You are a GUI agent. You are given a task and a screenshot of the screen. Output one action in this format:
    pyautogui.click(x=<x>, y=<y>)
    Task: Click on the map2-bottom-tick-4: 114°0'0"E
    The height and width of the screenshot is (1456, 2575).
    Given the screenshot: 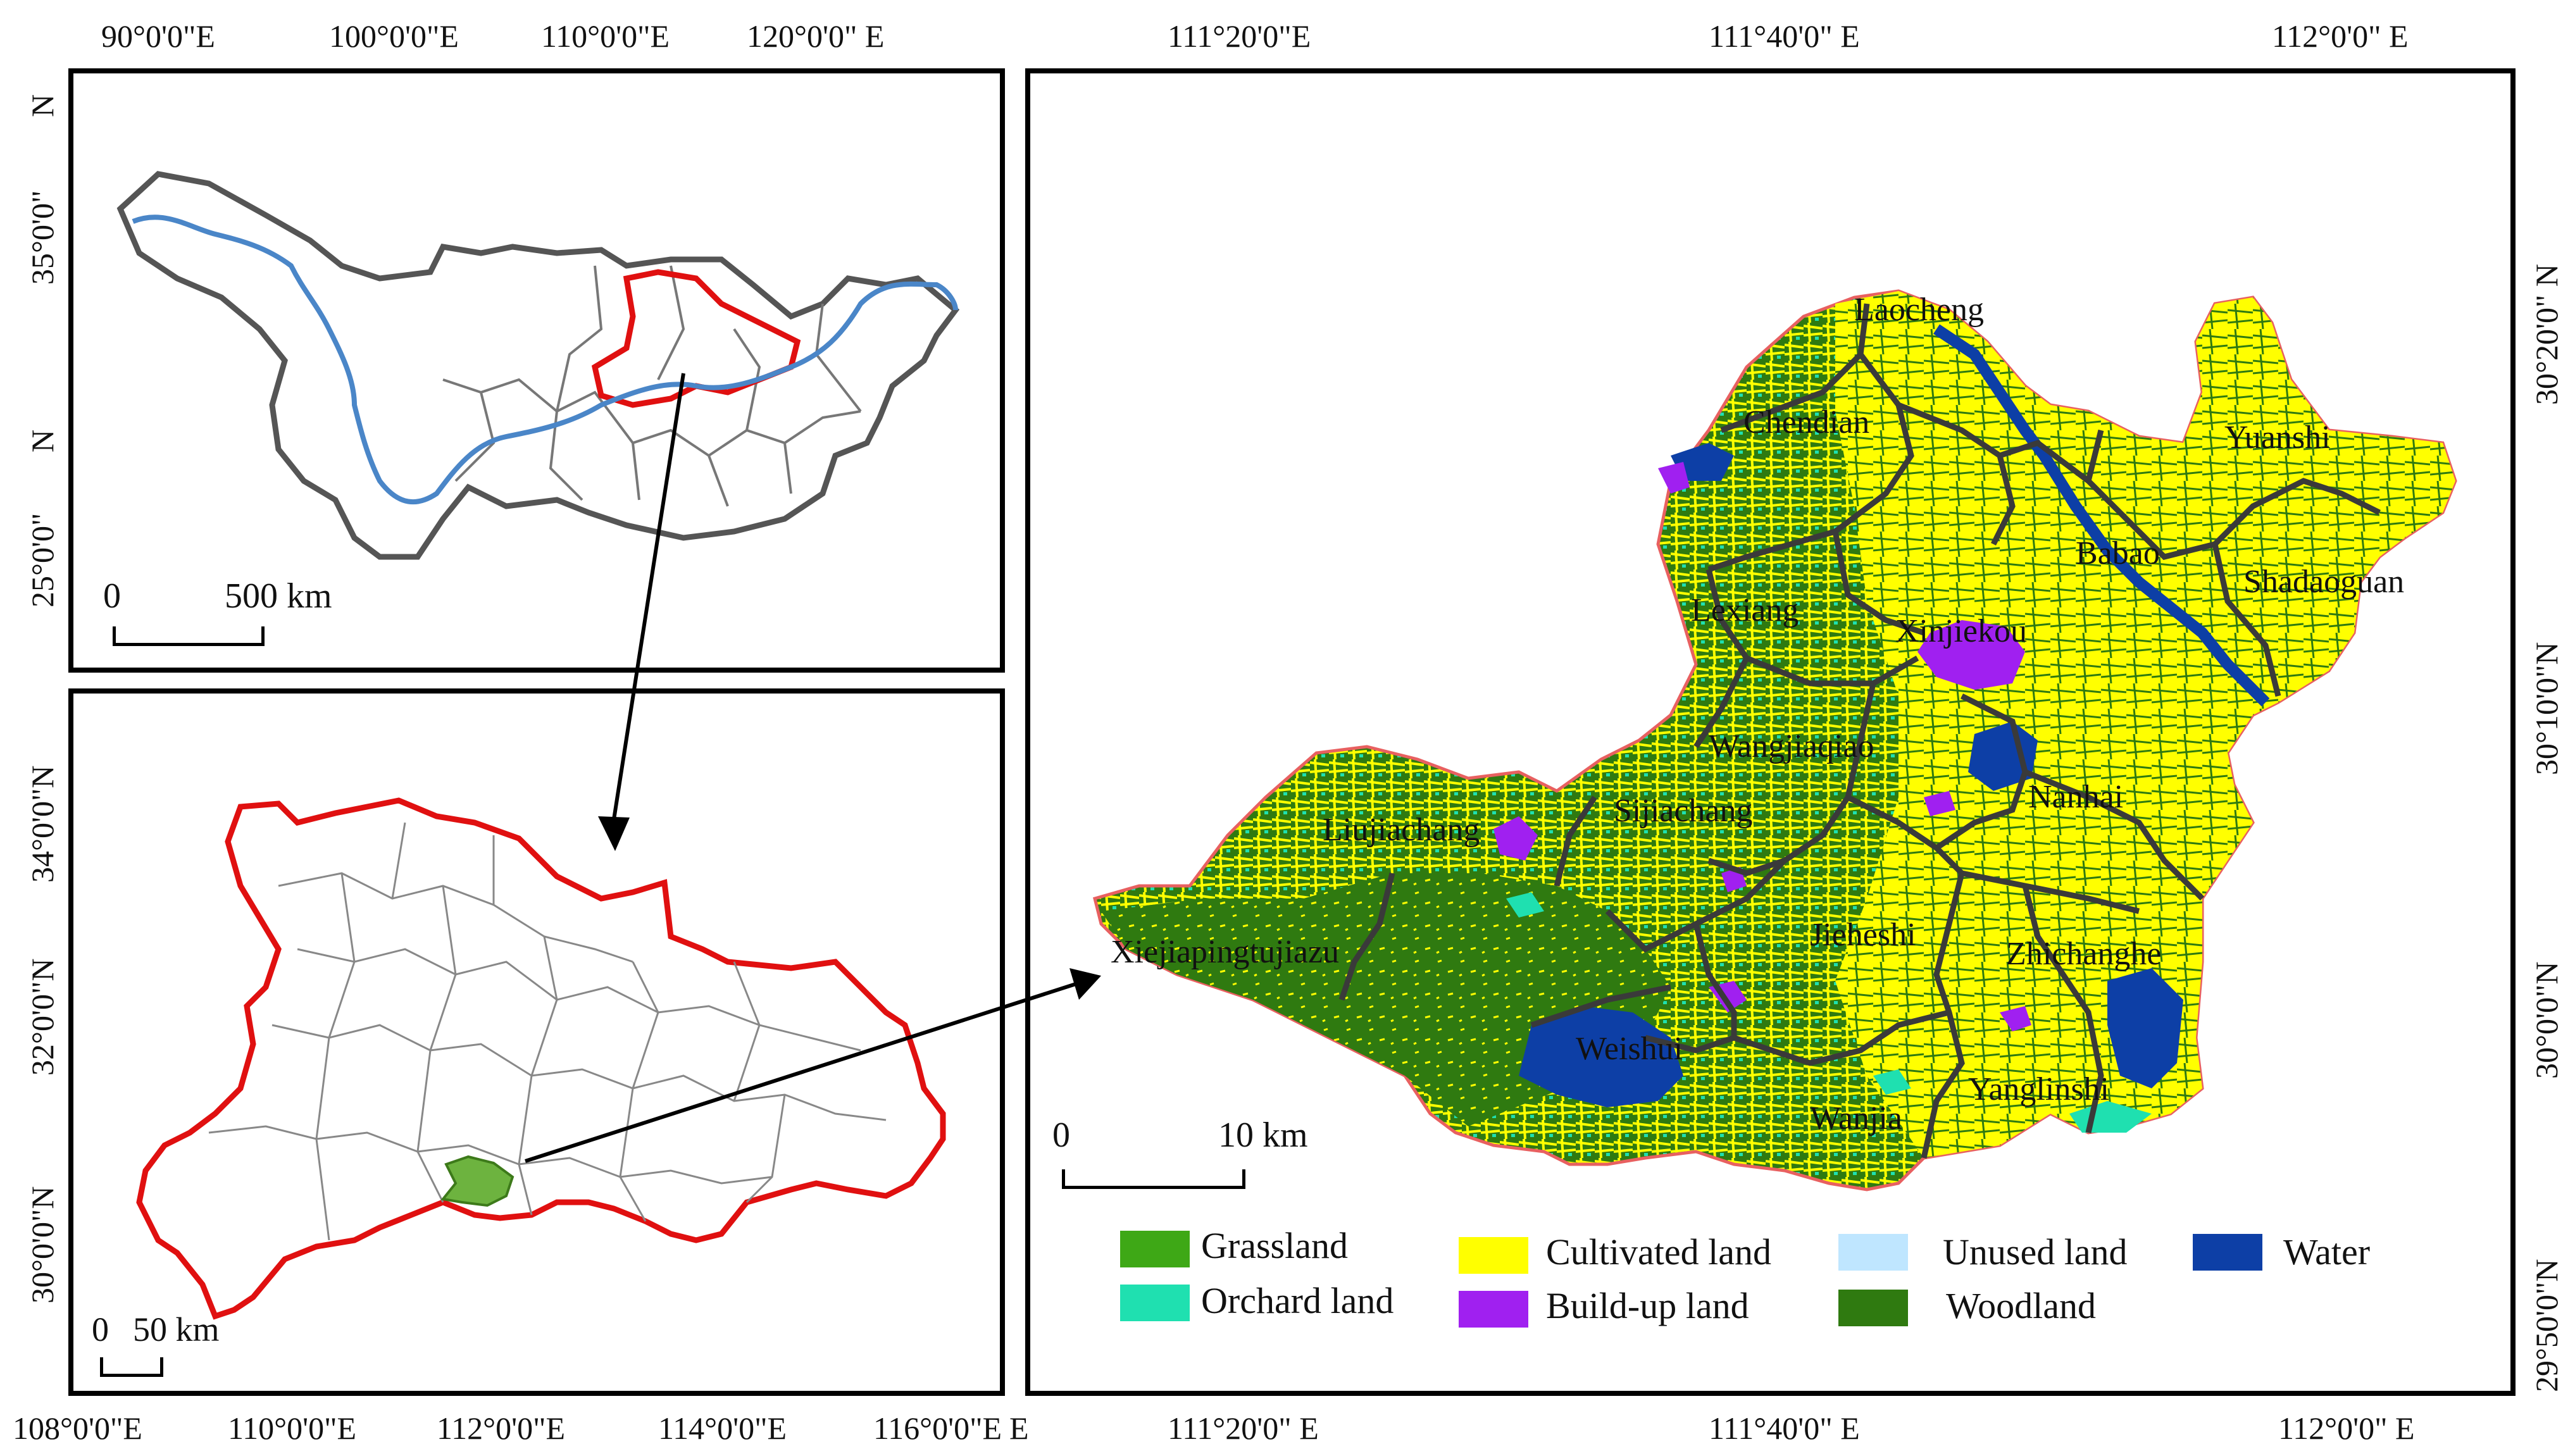 What is the action you would take?
    pyautogui.click(x=722, y=1428)
    